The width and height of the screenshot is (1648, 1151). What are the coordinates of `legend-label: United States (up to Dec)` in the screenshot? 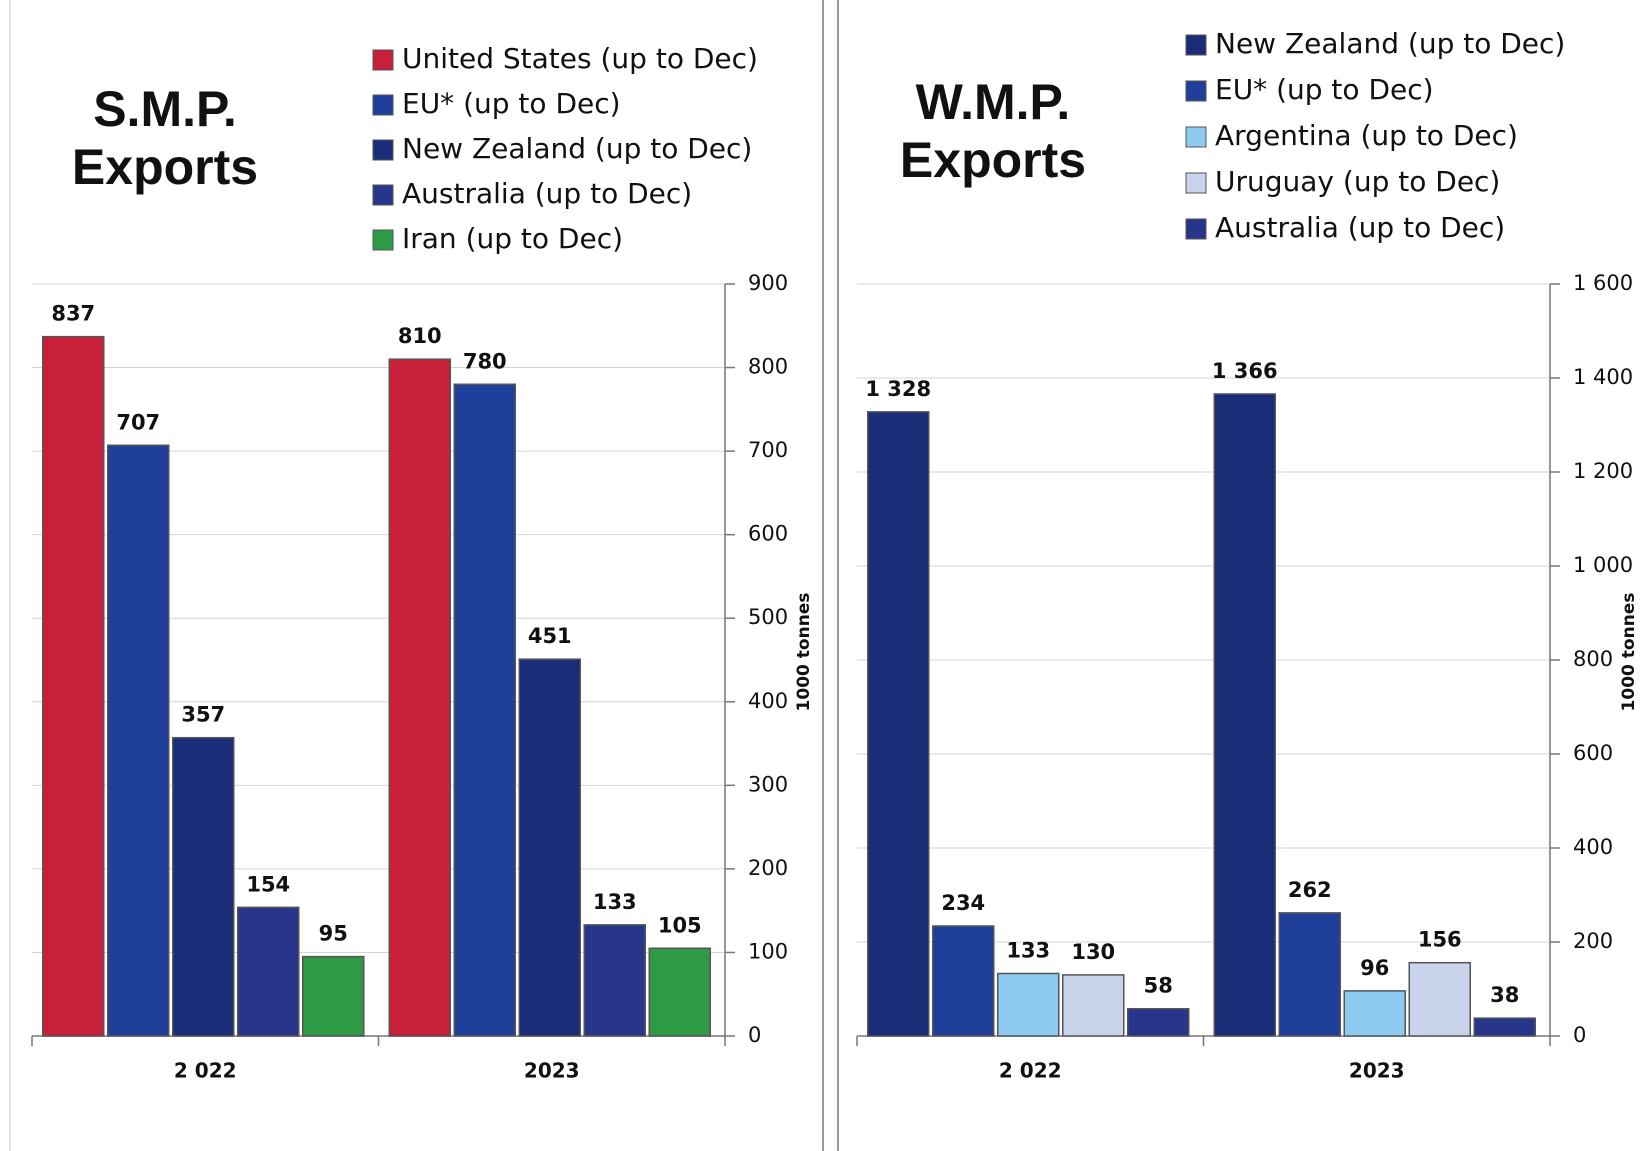 It's located at (580, 58).